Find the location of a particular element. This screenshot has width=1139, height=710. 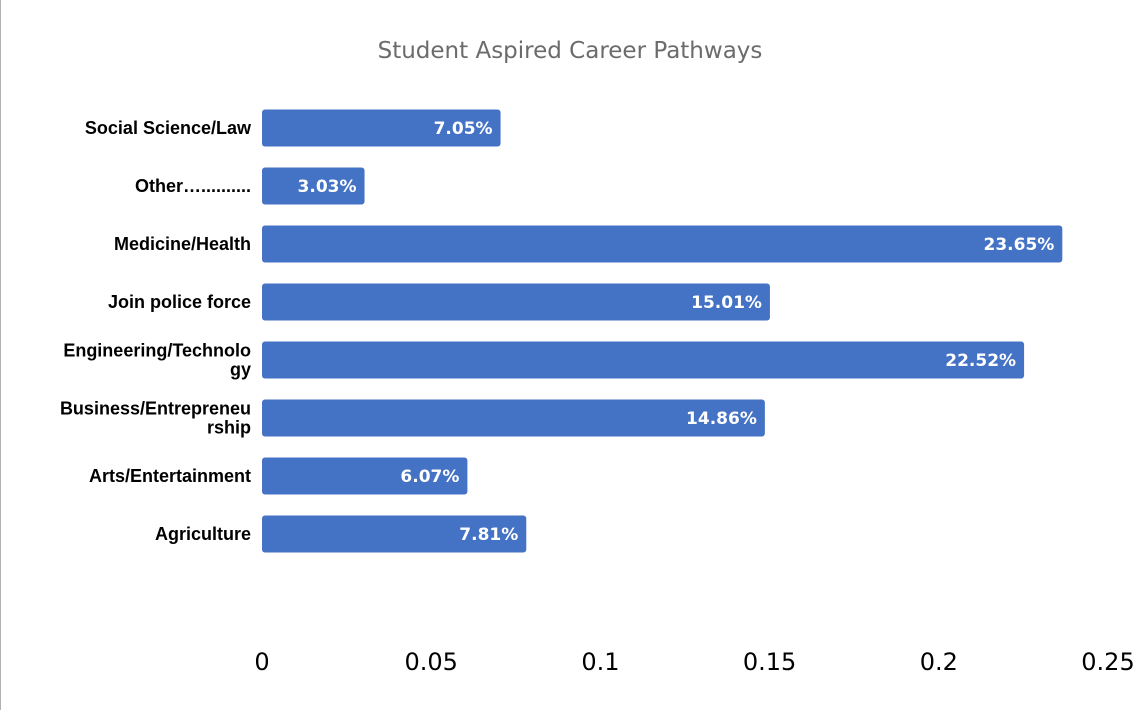

category-label: Business/Entrepreneu rship is located at coordinates (155, 418).